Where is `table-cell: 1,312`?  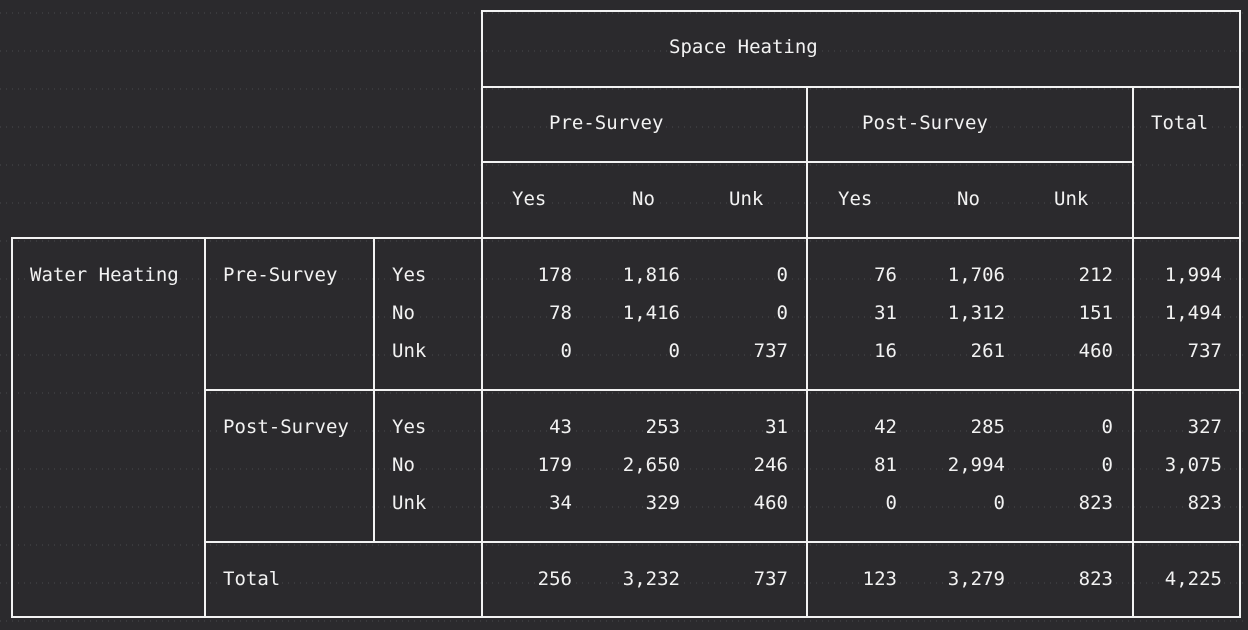
table-cell: 1,312 is located at coordinates (976, 313).